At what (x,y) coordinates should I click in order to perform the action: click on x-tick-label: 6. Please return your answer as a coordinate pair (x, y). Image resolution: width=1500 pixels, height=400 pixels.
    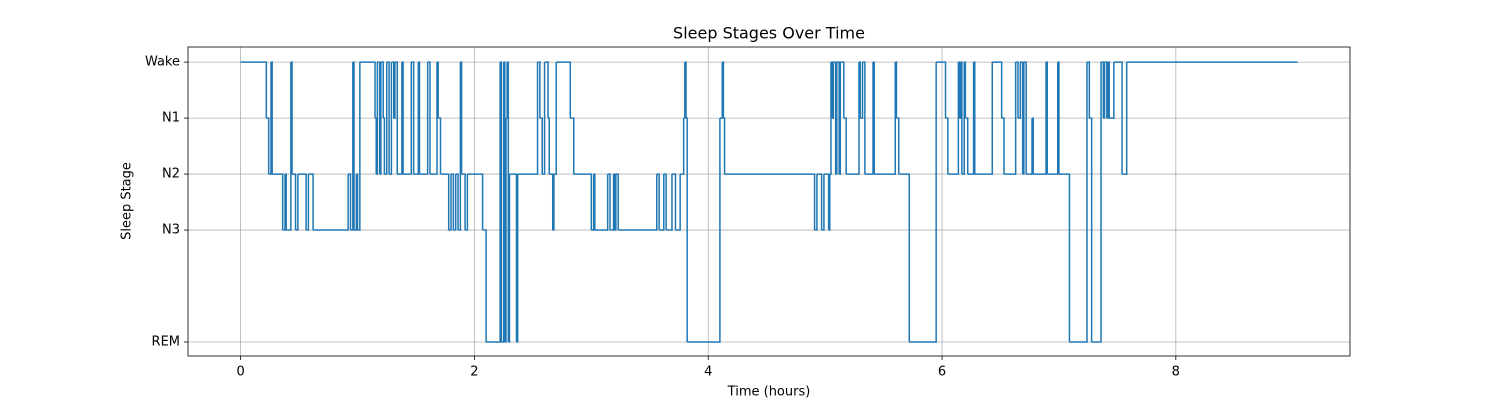
    Looking at the image, I should click on (942, 372).